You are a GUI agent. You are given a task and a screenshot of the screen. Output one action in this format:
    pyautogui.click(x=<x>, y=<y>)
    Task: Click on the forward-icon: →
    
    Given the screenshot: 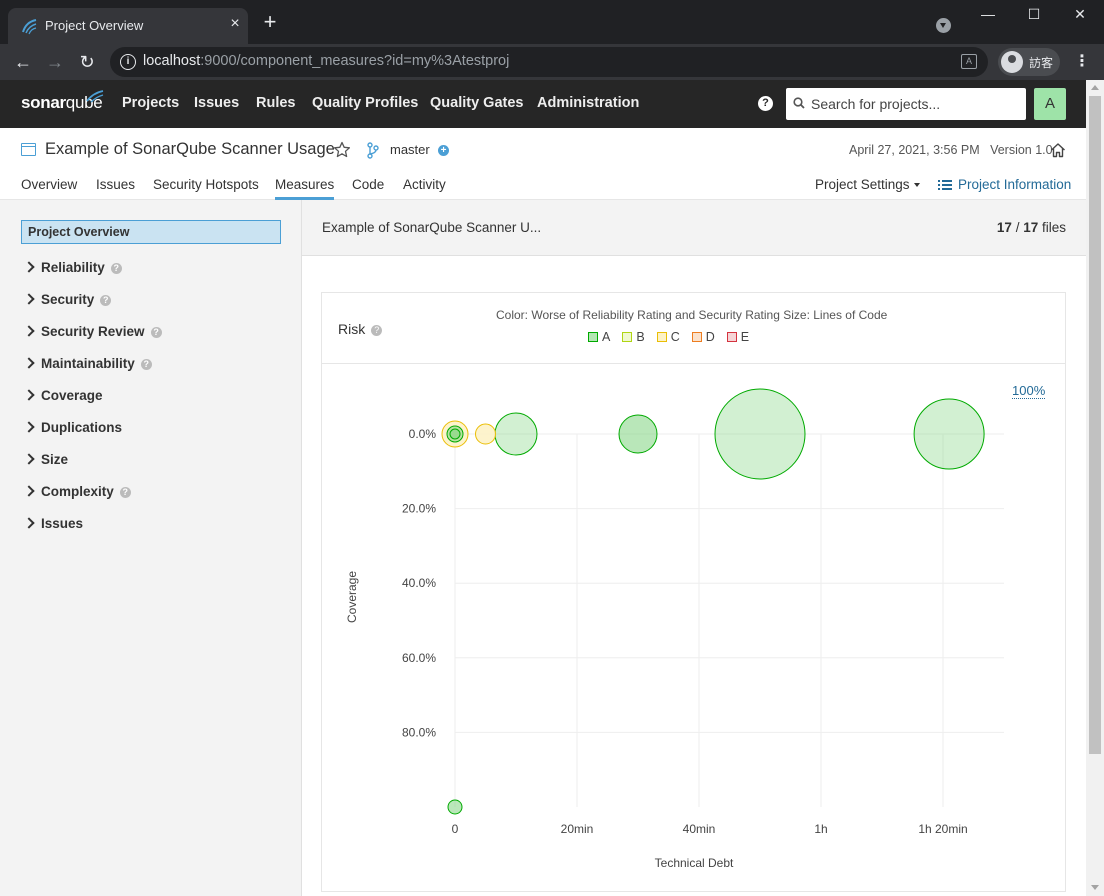 What is the action you would take?
    pyautogui.click(x=55, y=62)
    